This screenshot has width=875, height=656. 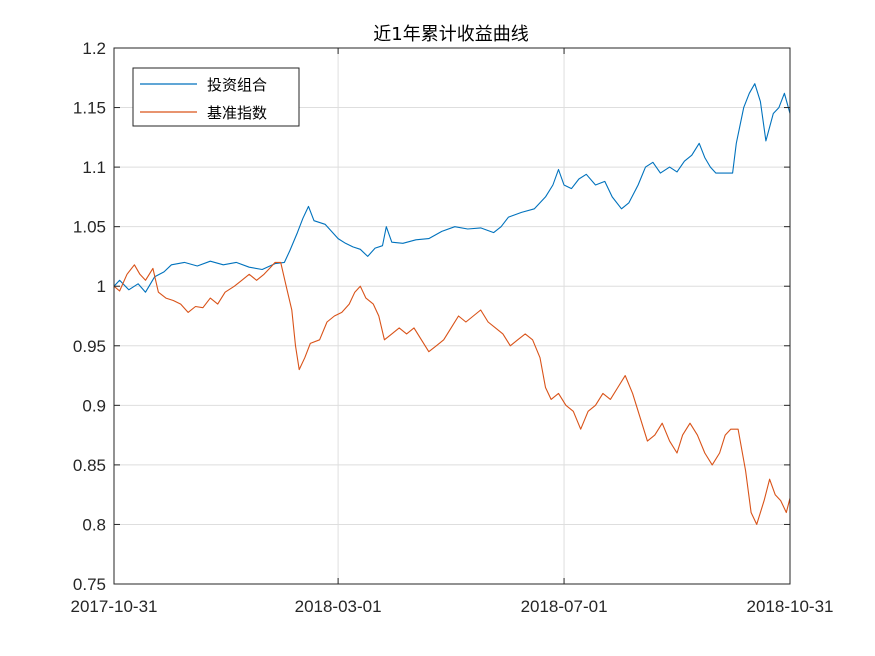 I want to click on y-tick-label: 0.75, so click(x=89, y=584).